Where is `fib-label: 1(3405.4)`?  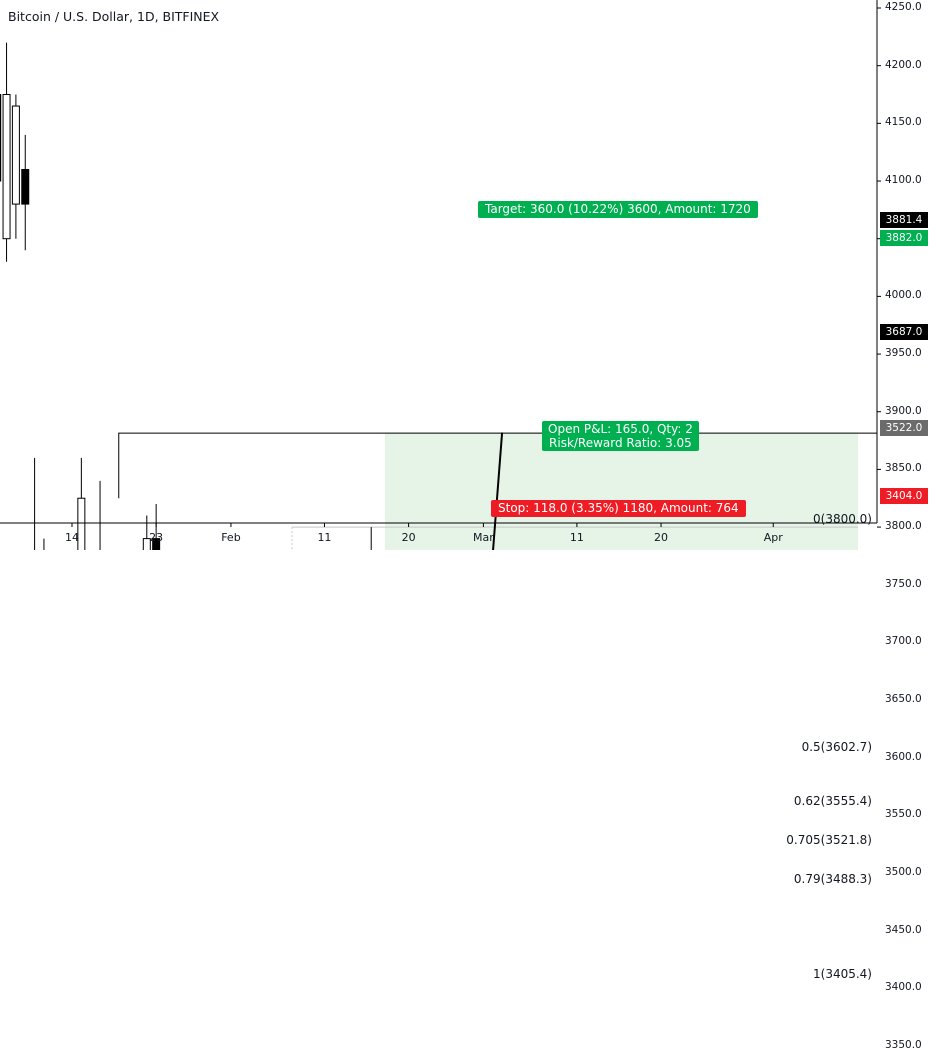 fib-label: 1(3405.4) is located at coordinates (842, 974).